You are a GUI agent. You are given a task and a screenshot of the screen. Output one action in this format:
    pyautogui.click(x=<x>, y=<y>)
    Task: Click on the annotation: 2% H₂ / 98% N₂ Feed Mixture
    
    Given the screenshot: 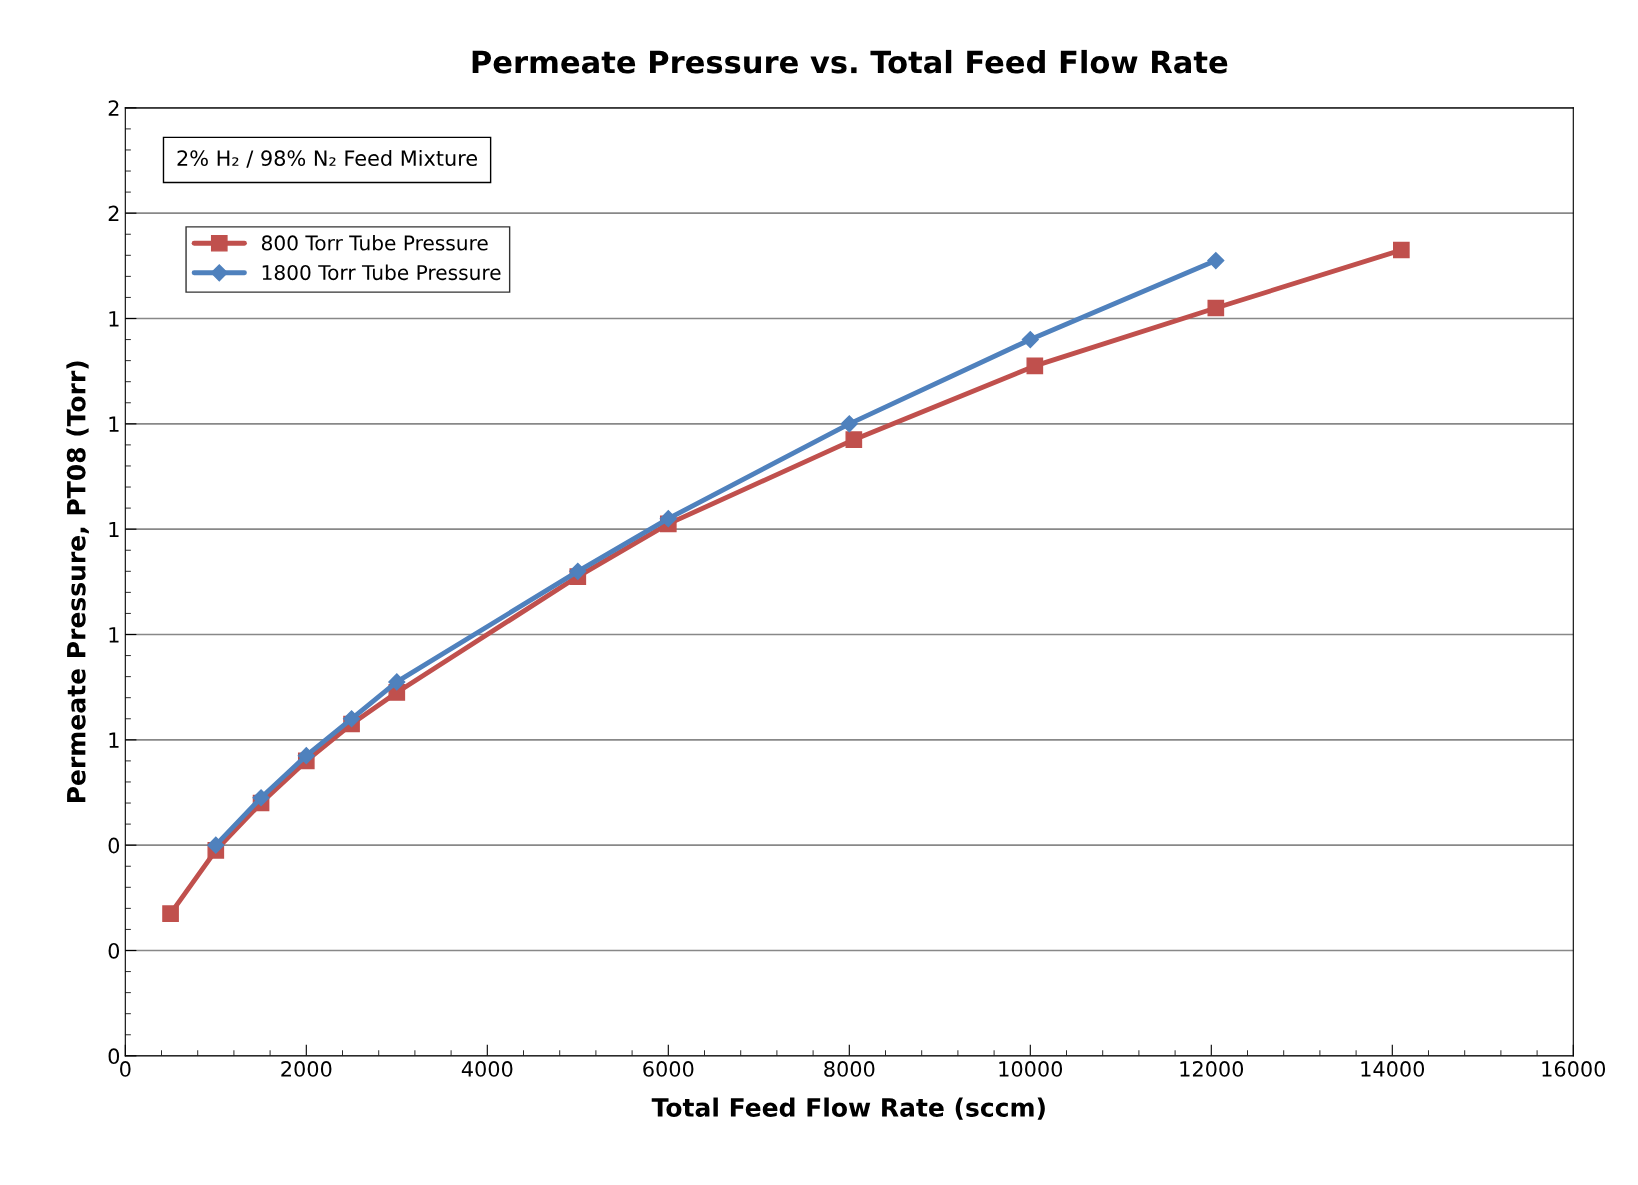 What is the action you would take?
    pyautogui.click(x=327, y=158)
    